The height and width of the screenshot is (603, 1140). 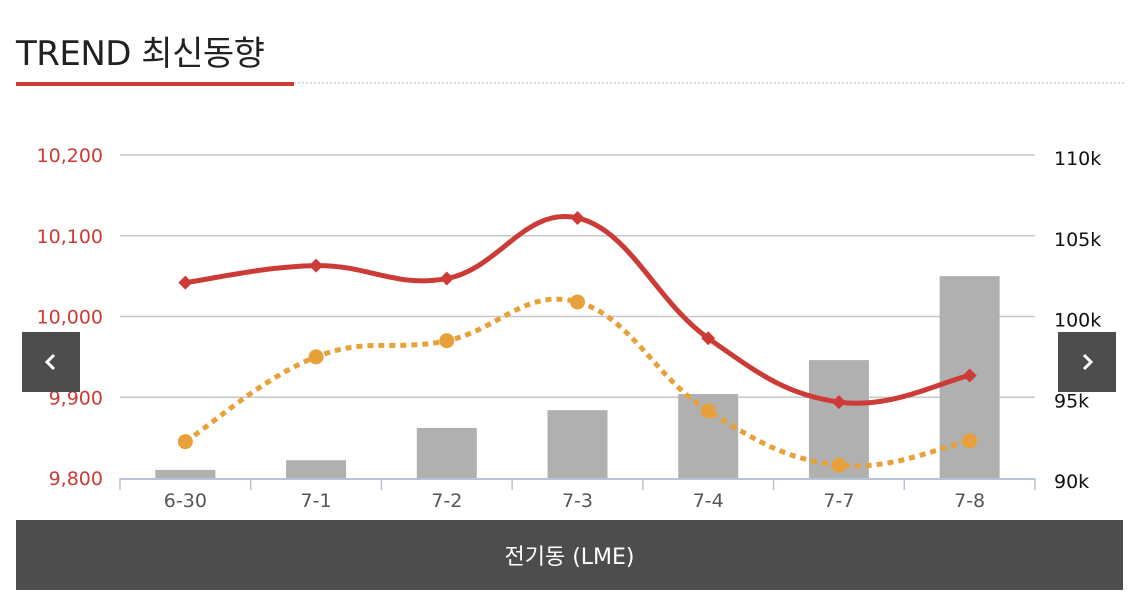 I want to click on x-tick-label: 7-7, so click(x=838, y=501).